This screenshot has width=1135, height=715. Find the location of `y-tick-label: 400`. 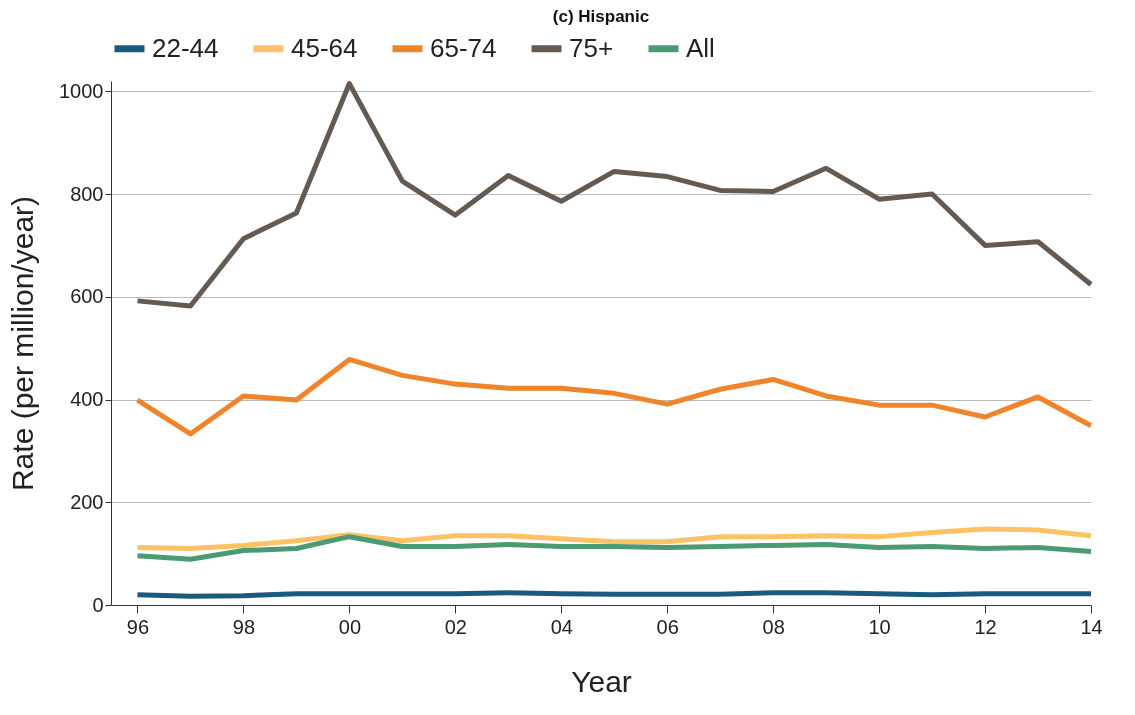

y-tick-label: 400 is located at coordinates (87, 399).